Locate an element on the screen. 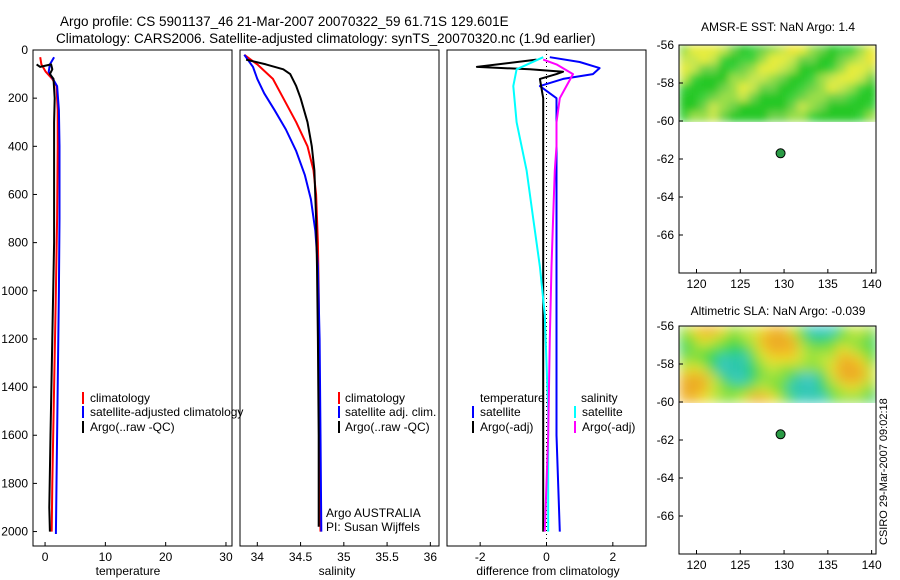 The width and height of the screenshot is (900, 580). sla-map-axes: 120 125 130 135 140 -56 -58 -60 -62 -64 -66 is located at coordinates (769, 445).